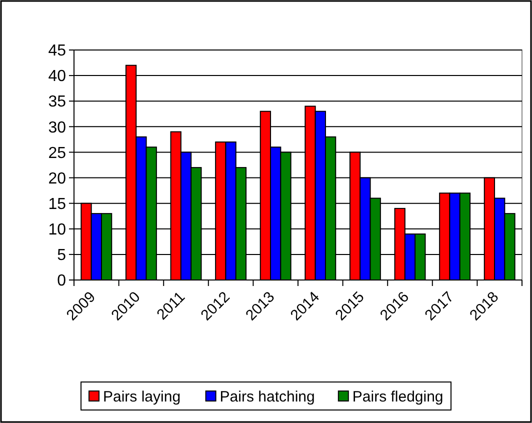 This screenshot has width=532, height=423. I want to click on y-tick-label: 15, so click(57, 204).